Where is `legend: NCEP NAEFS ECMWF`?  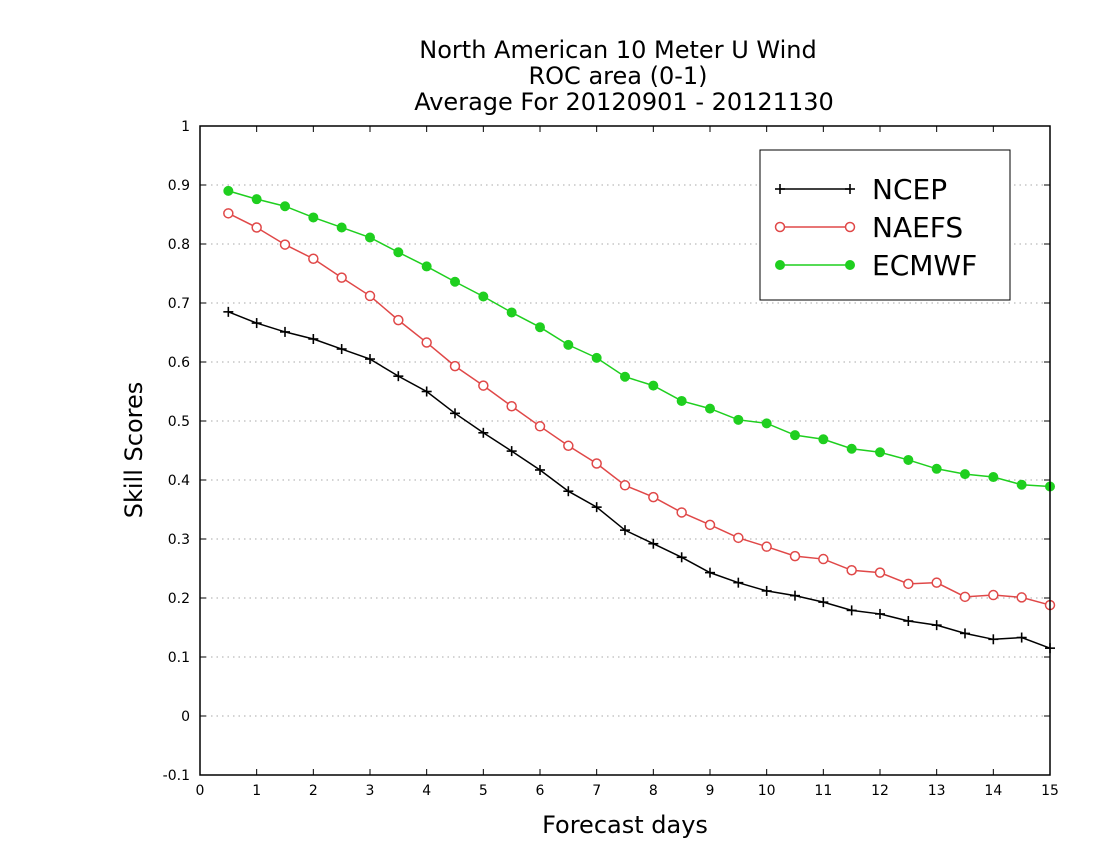 legend: NCEP NAEFS ECMWF is located at coordinates (885, 225).